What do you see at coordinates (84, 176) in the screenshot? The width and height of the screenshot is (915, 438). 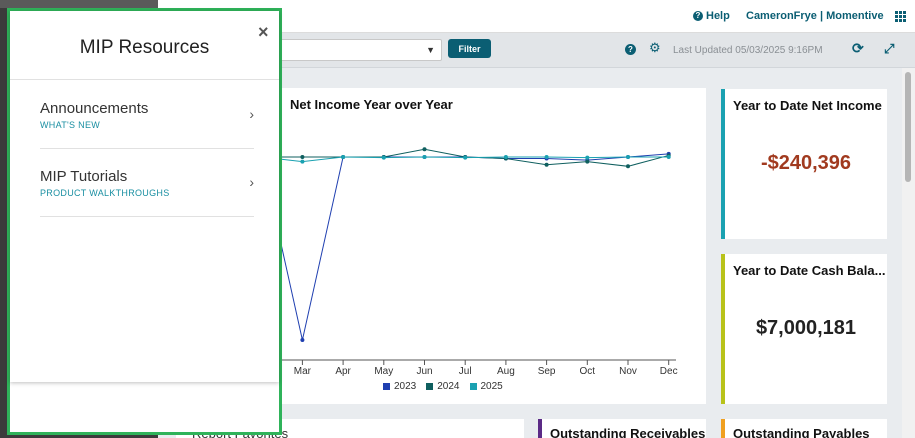 I see `resource-item-label: MIP Tutorials` at bounding box center [84, 176].